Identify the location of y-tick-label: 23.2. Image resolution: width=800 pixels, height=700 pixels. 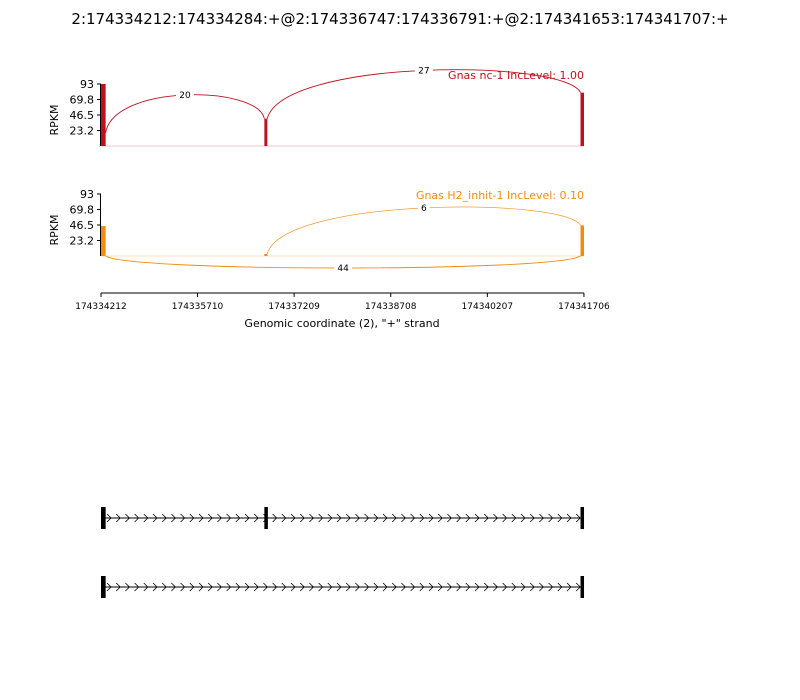
(82, 131).